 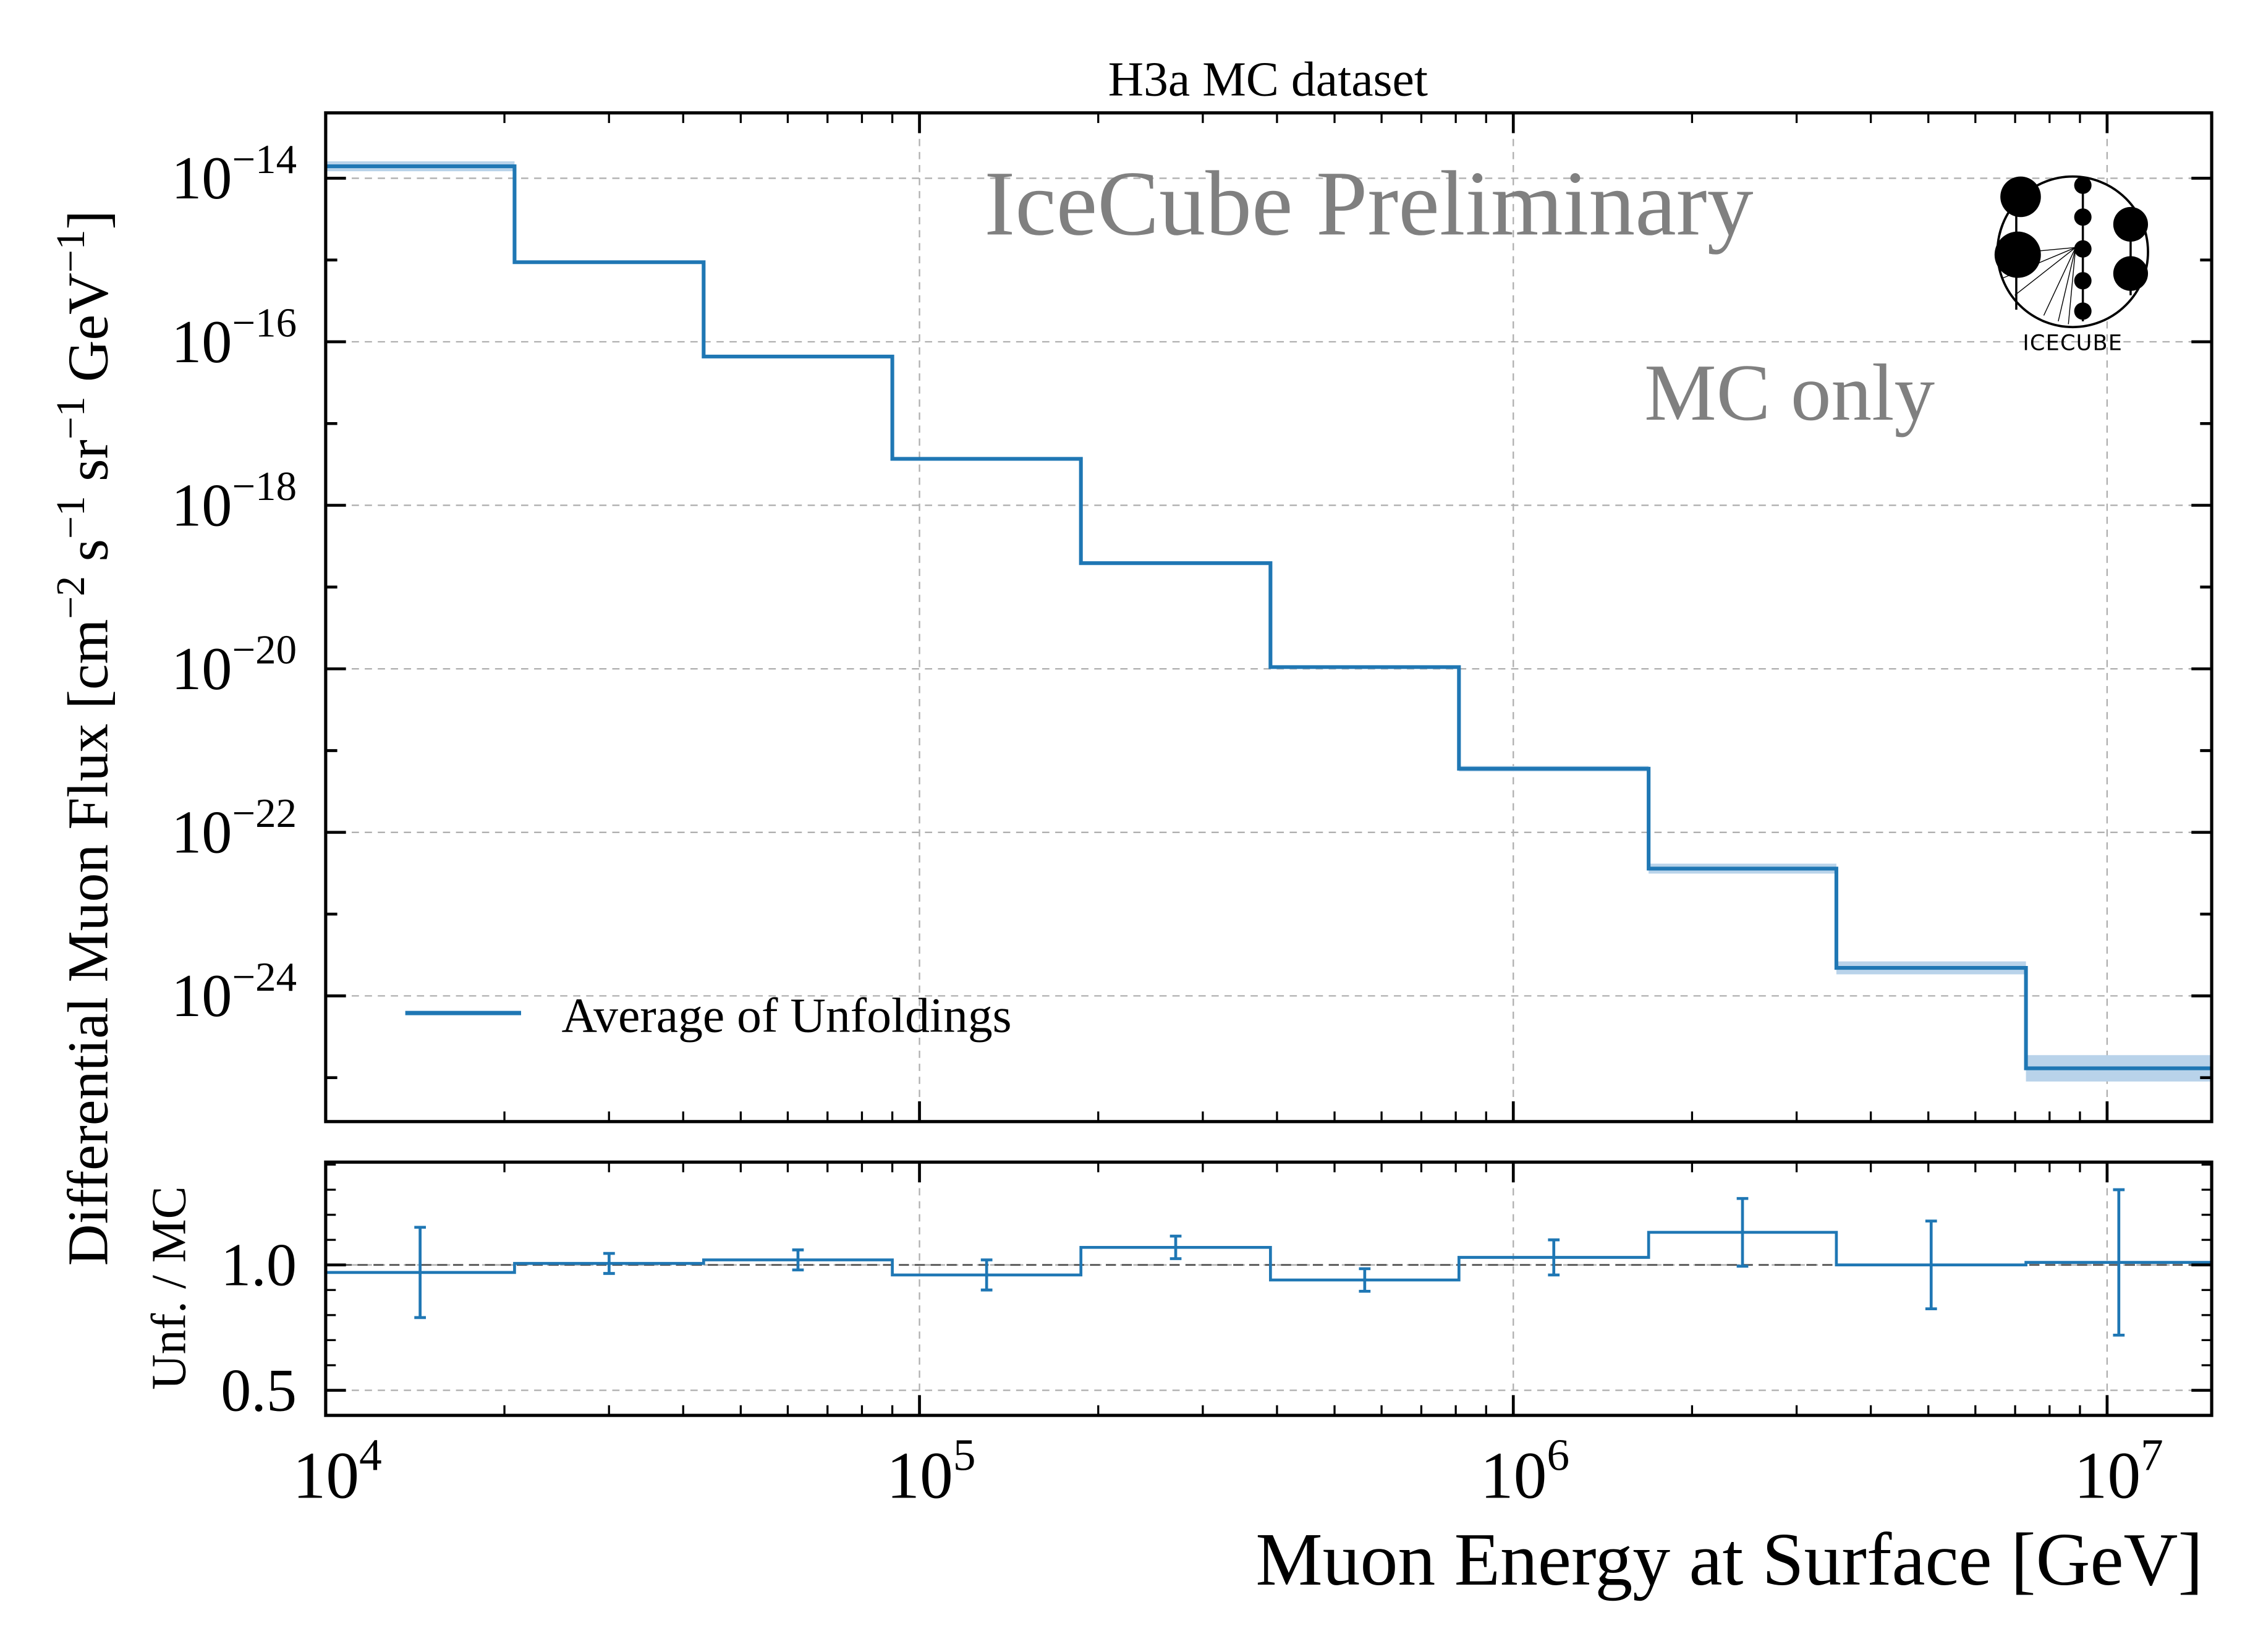 What do you see at coordinates (1729, 1559) in the screenshot?
I see `x-axis-label: Muon Energy at Surface [GeV]` at bounding box center [1729, 1559].